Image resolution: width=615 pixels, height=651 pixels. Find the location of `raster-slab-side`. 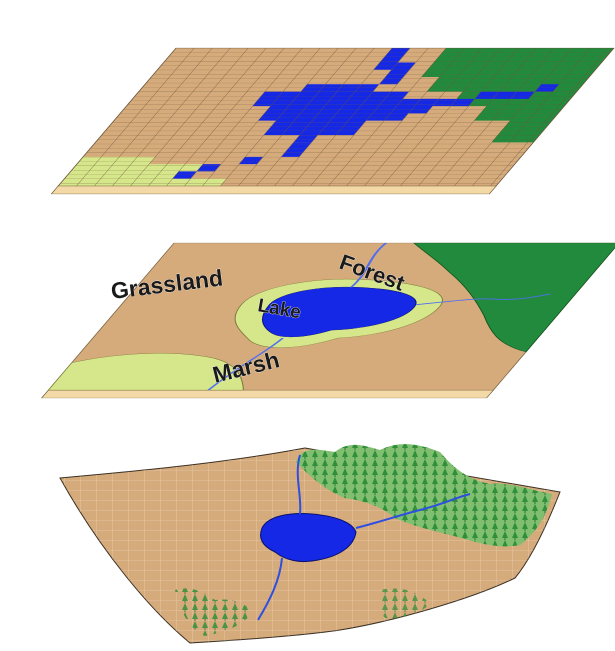

raster-slab-side is located at coordinates (273, 190).